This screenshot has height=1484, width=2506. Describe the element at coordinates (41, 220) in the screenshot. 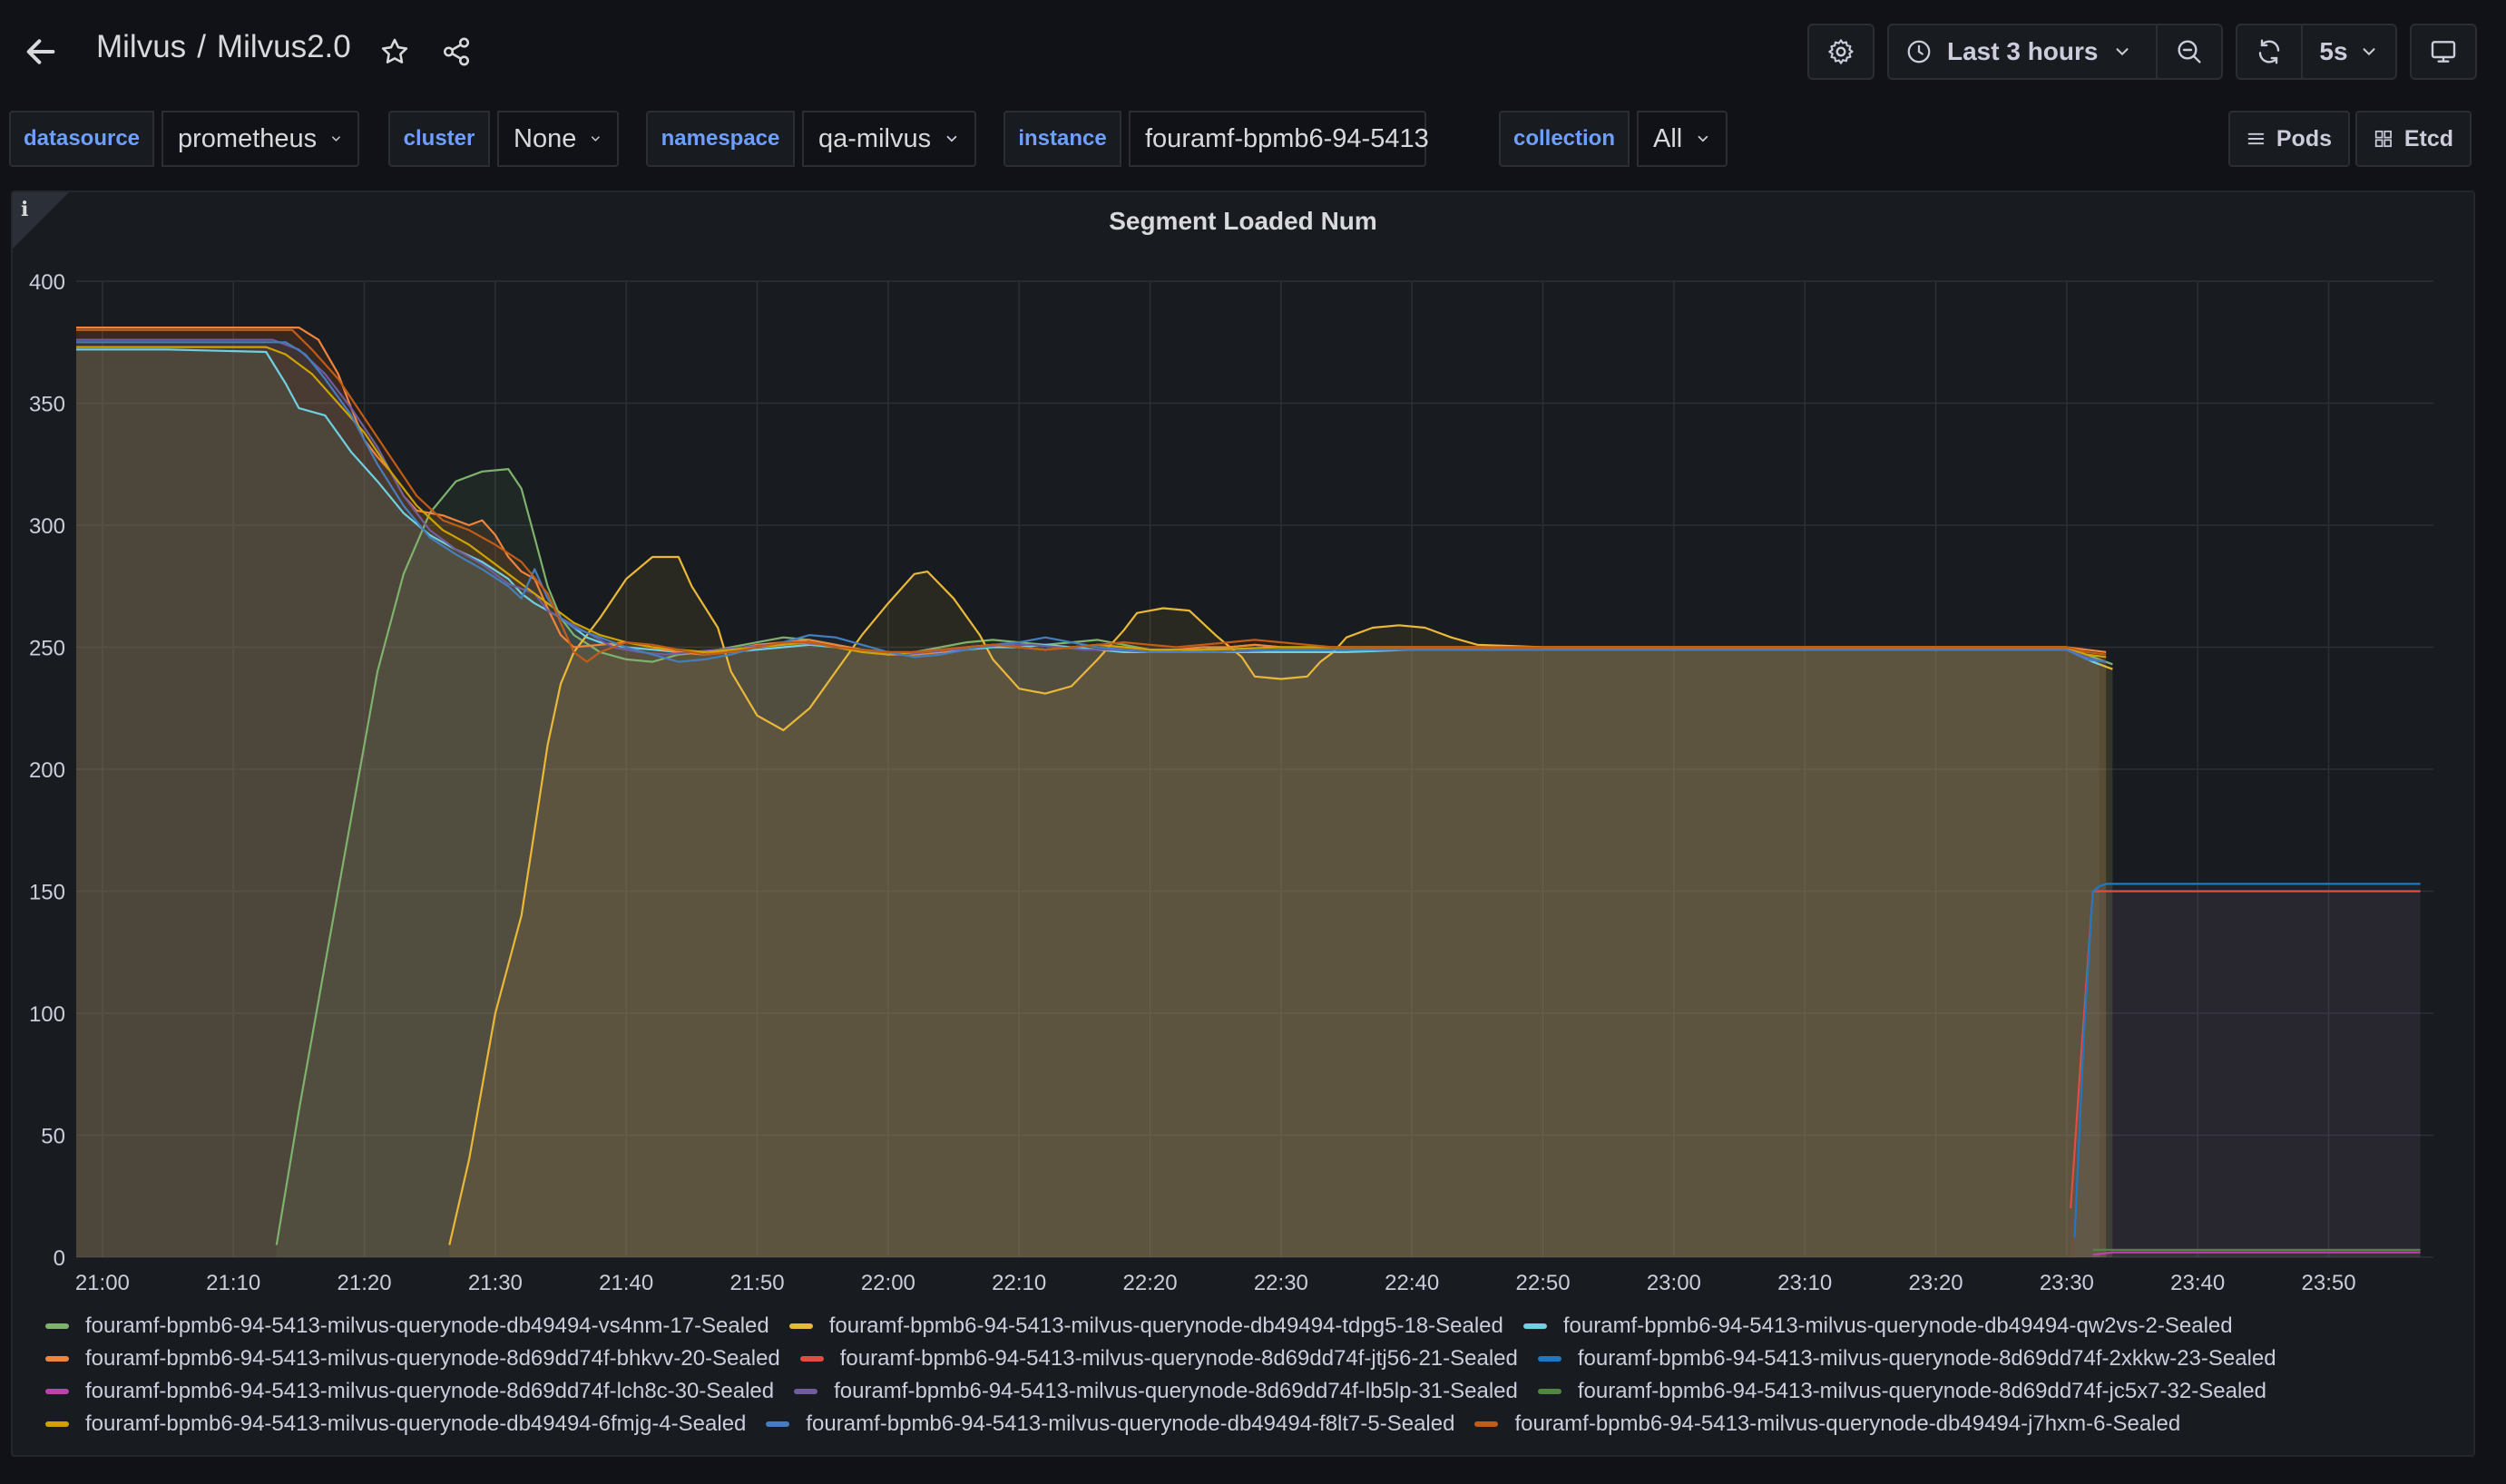

I see `panel-info-corner` at that location.